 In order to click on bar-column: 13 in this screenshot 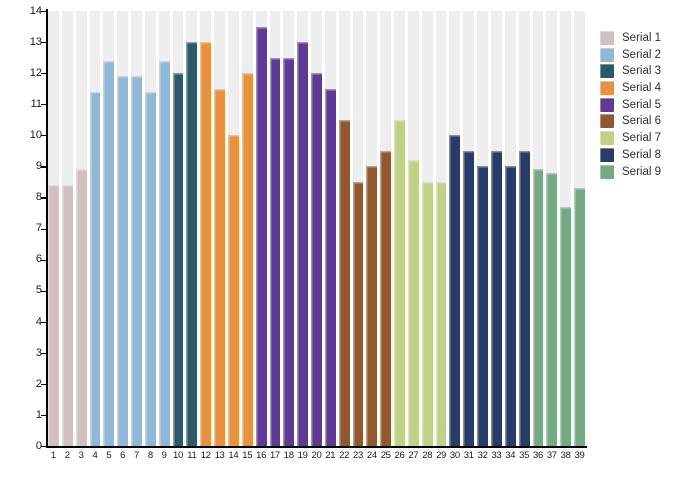, I will do `click(219, 236)`.